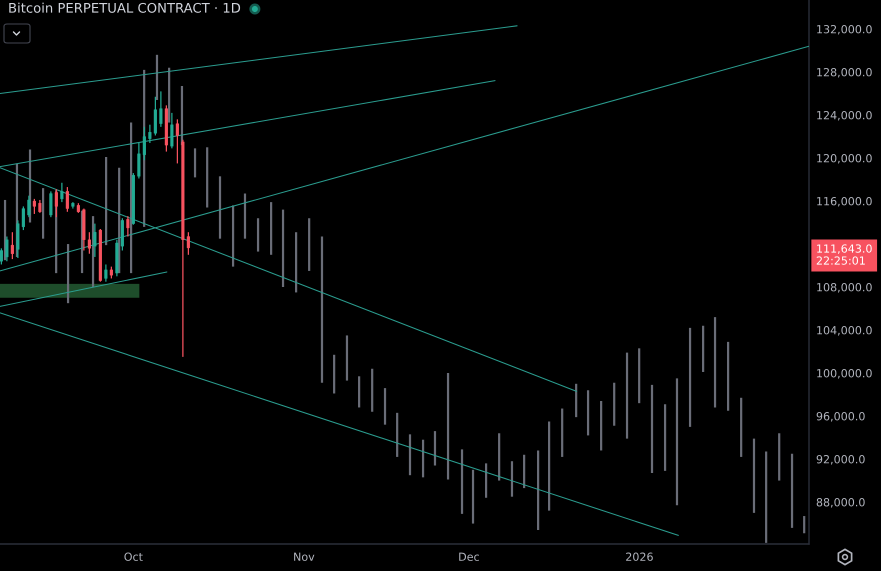  I want to click on y-tick-label: 88,000.0, so click(840, 503).